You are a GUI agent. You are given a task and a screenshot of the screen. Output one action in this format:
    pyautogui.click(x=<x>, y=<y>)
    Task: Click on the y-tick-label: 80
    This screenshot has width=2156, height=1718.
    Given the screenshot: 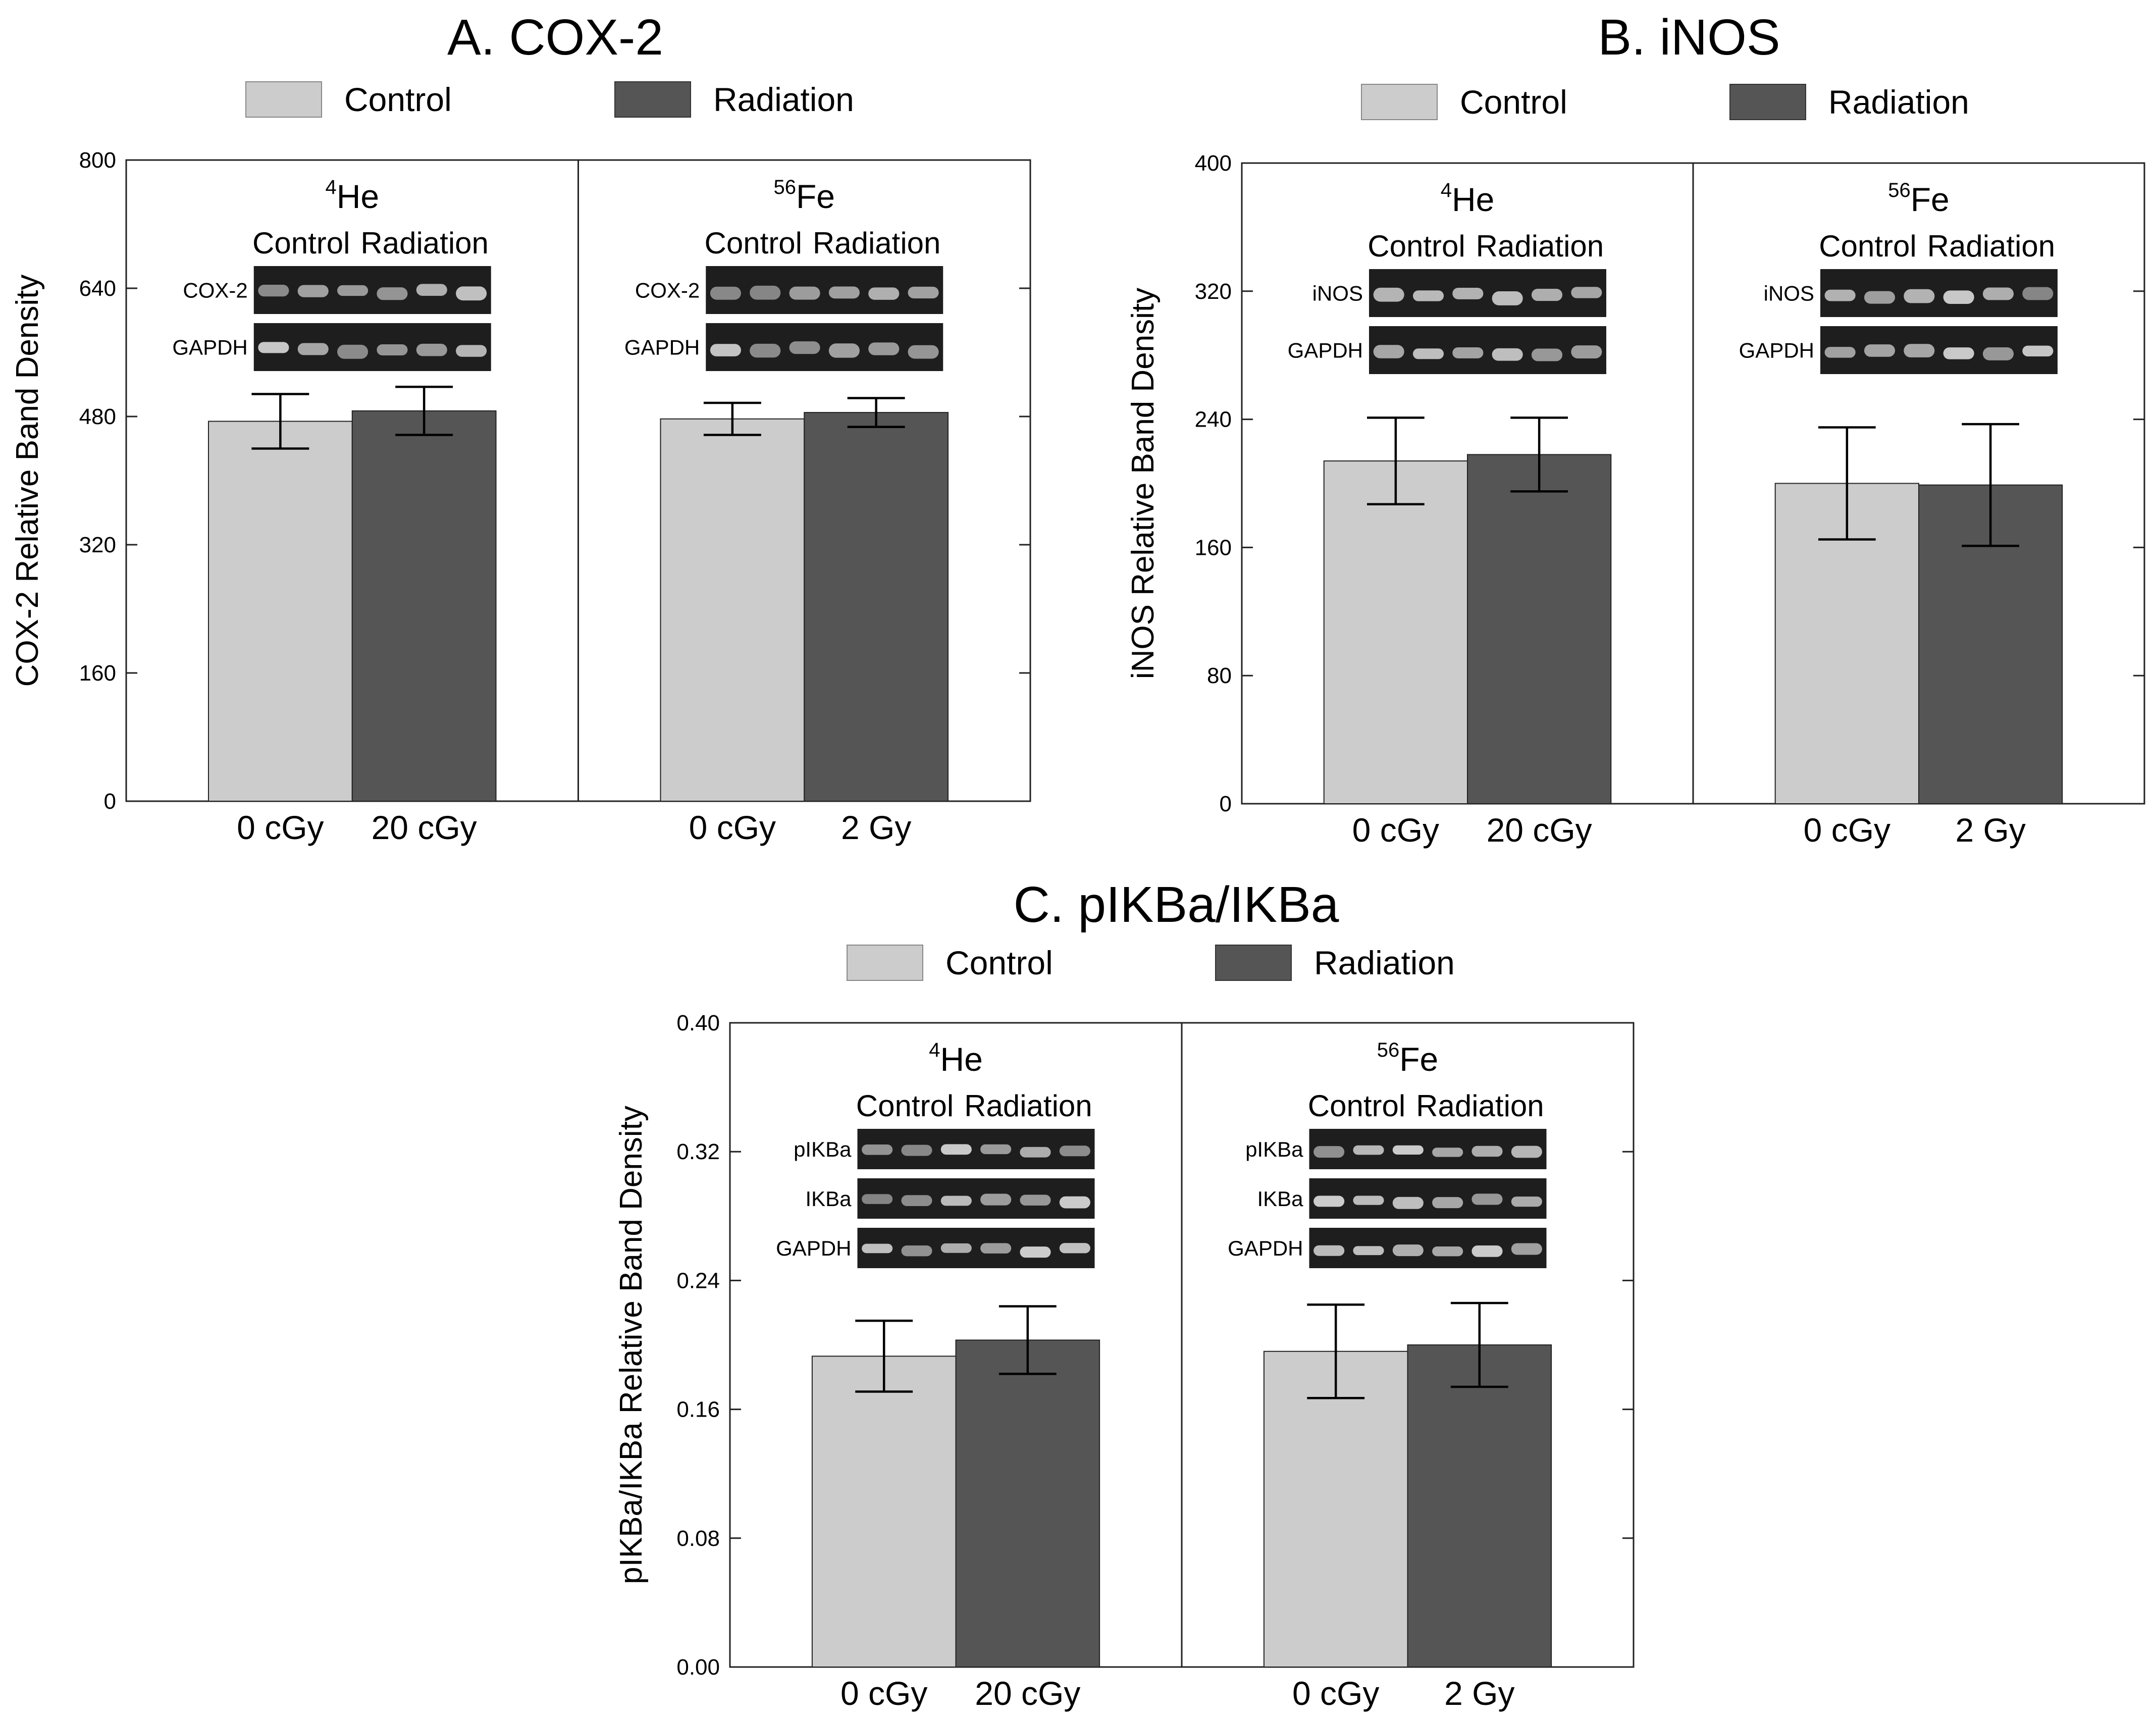 What is the action you would take?
    pyautogui.click(x=1219, y=675)
    